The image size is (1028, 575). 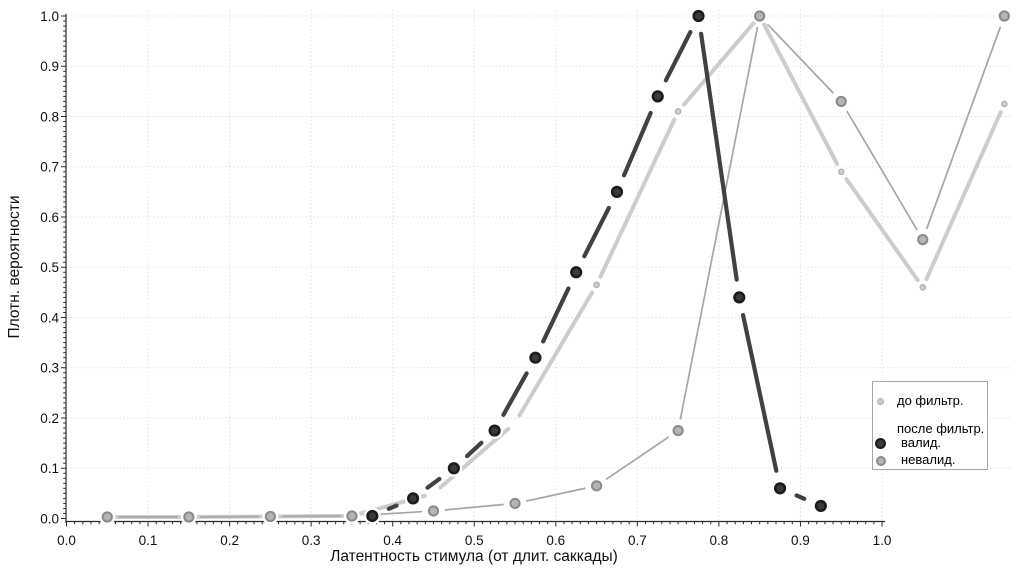 What do you see at coordinates (49, 317) in the screenshot?
I see `y-tick-label: 0.4` at bounding box center [49, 317].